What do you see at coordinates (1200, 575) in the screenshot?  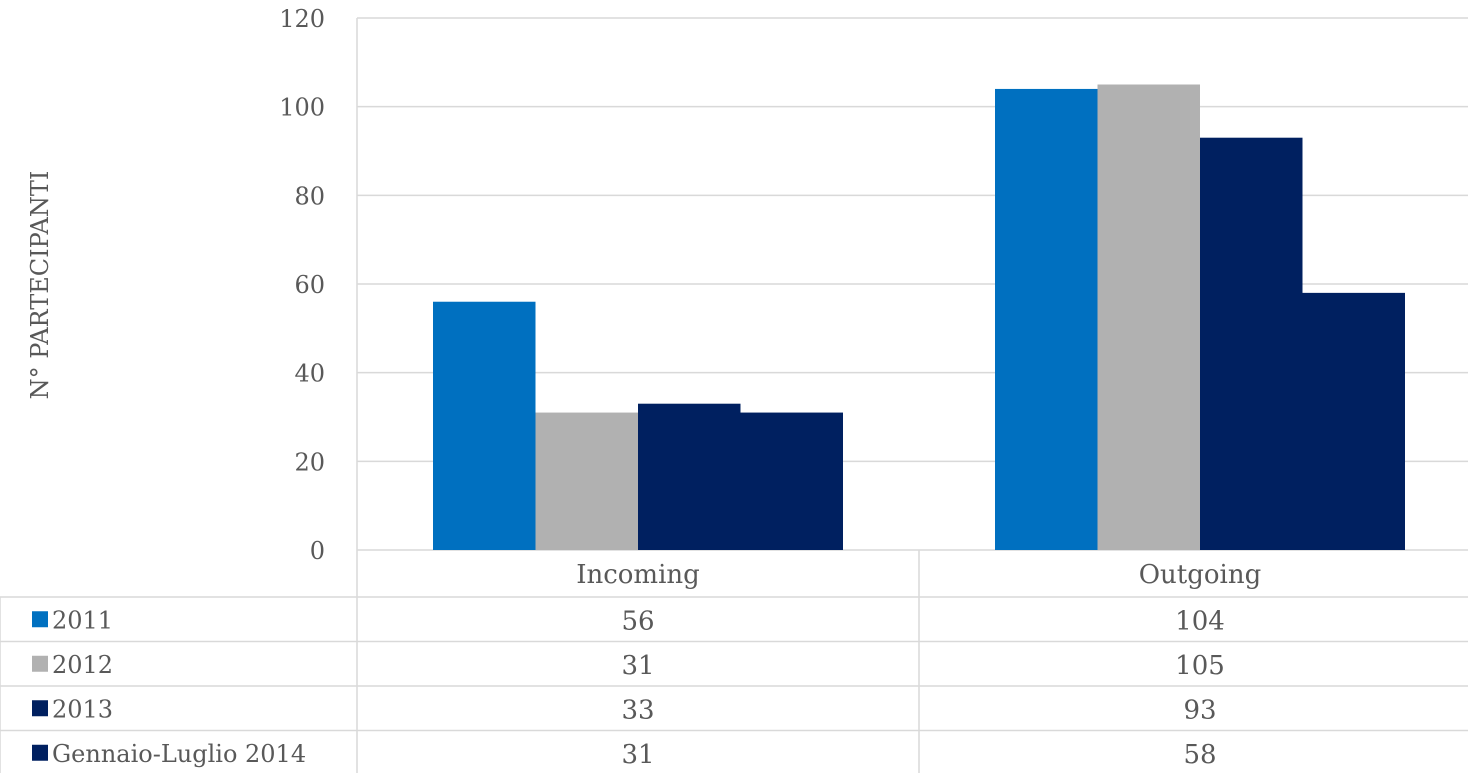 I see `category-label: Outgoing` at bounding box center [1200, 575].